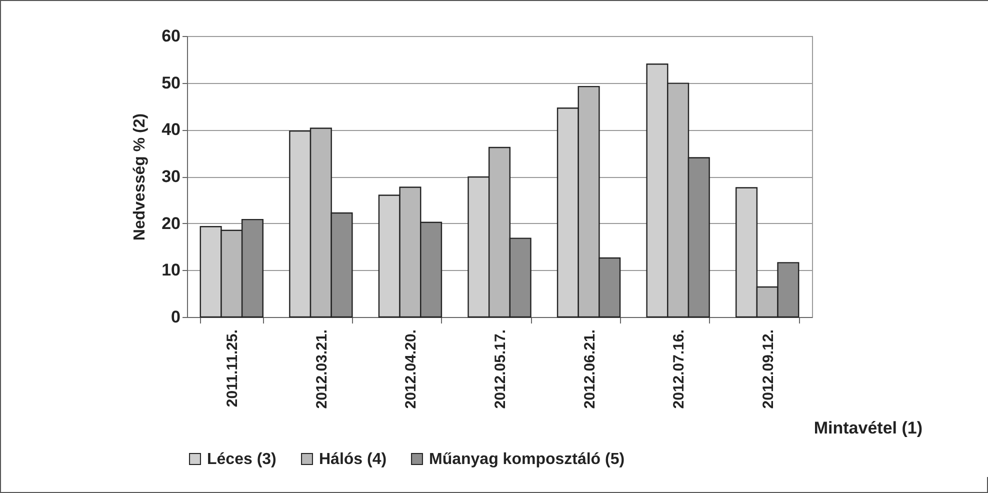 This screenshot has height=493, width=988. Describe the element at coordinates (171, 36) in the screenshot. I see `y-tick-label: 60` at that location.